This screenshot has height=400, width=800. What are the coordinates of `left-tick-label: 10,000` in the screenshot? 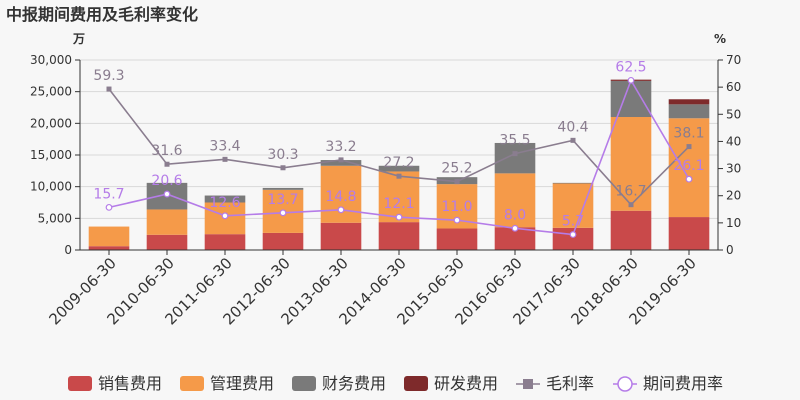 It's located at (51, 187).